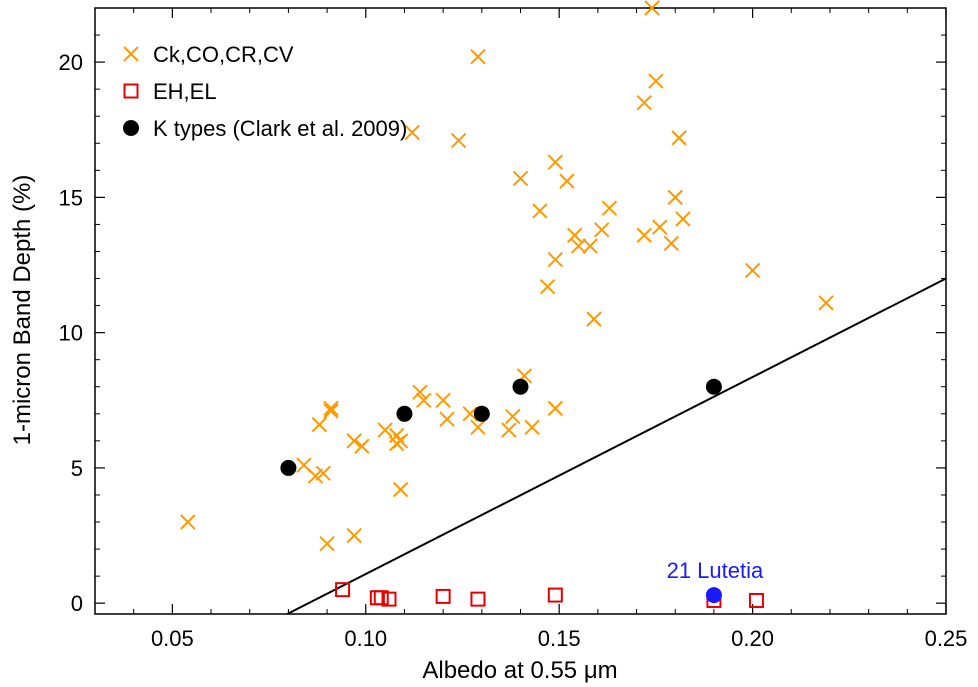  I want to click on y-tick-label: 20, so click(71, 62).